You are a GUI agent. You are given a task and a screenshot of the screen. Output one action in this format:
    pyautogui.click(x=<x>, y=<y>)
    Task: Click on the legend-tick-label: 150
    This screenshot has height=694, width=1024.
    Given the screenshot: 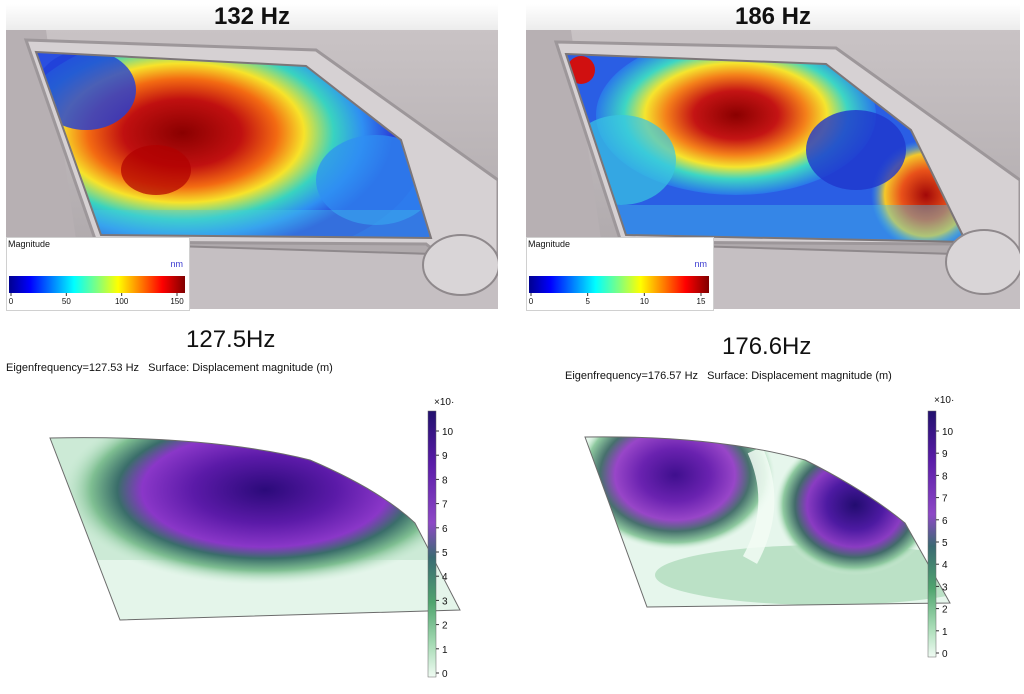 What is the action you would take?
    pyautogui.click(x=177, y=301)
    